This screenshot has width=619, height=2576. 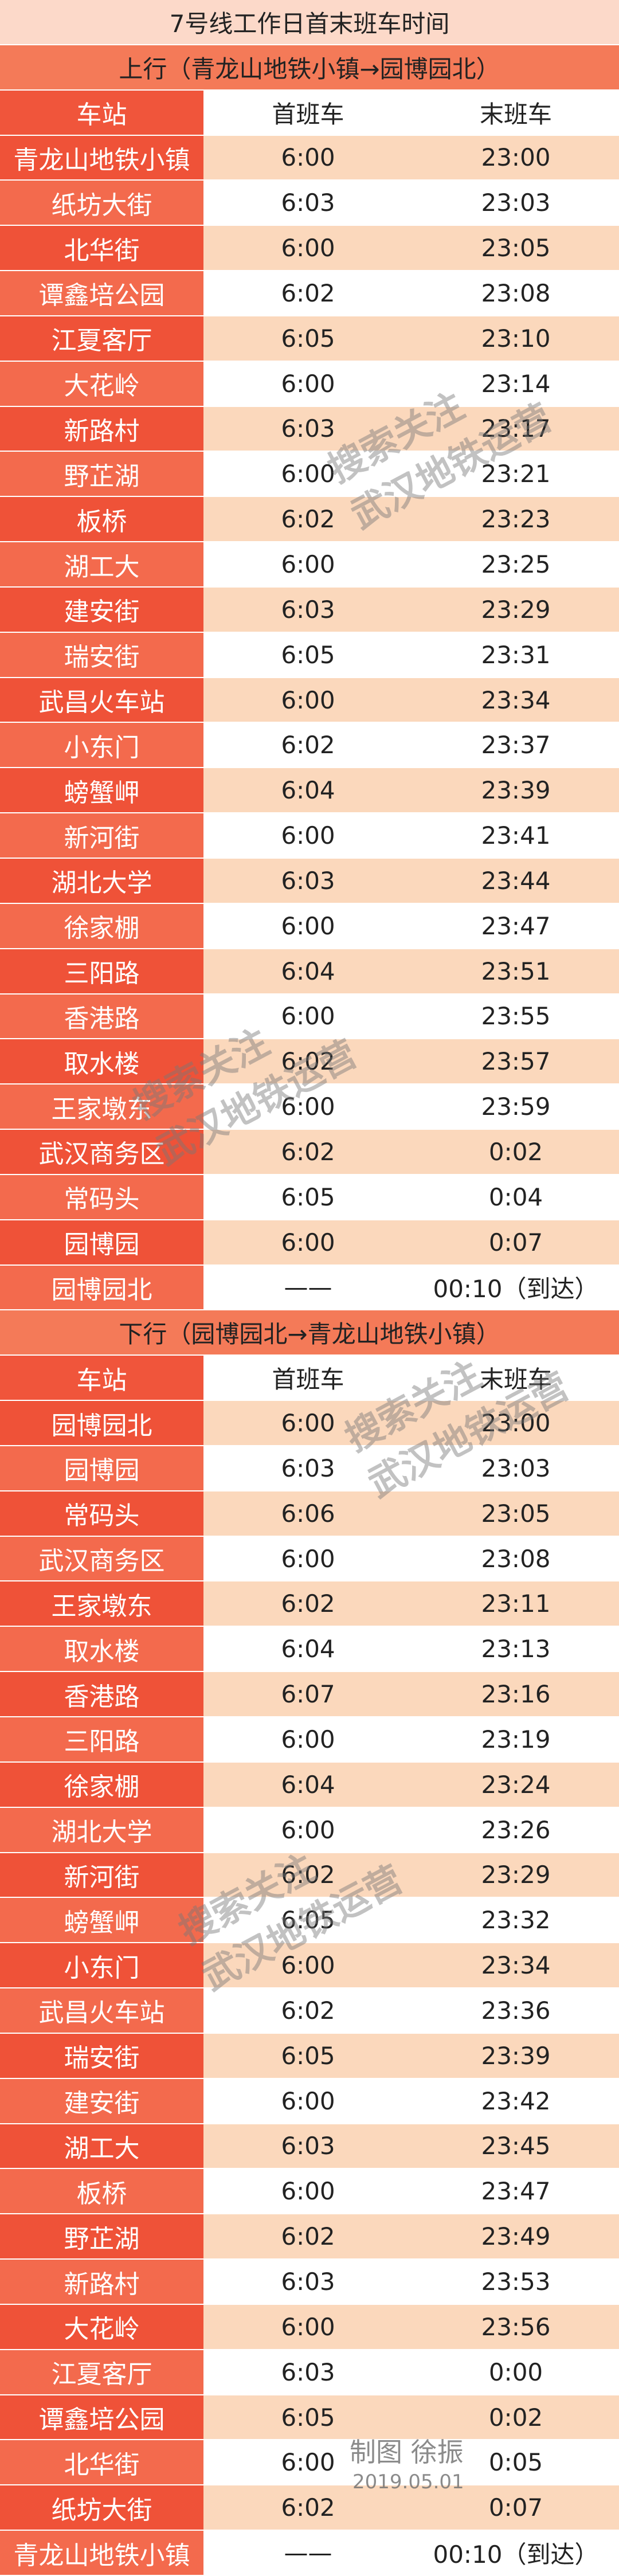 What do you see at coordinates (516, 113) in the screenshot?
I see `column-header: 末班车` at bounding box center [516, 113].